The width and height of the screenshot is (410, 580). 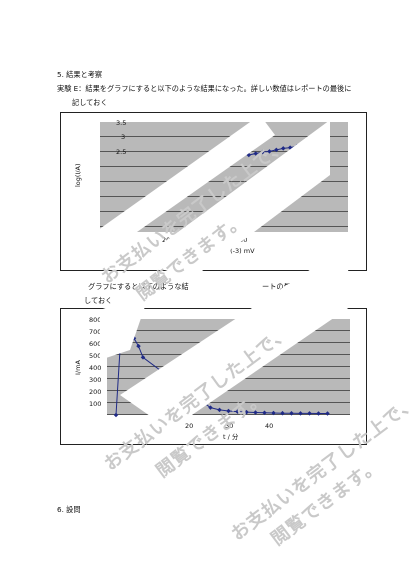 What do you see at coordinates (95, 344) in the screenshot?
I see `chart-2-y-tick: 600` at bounding box center [95, 344].